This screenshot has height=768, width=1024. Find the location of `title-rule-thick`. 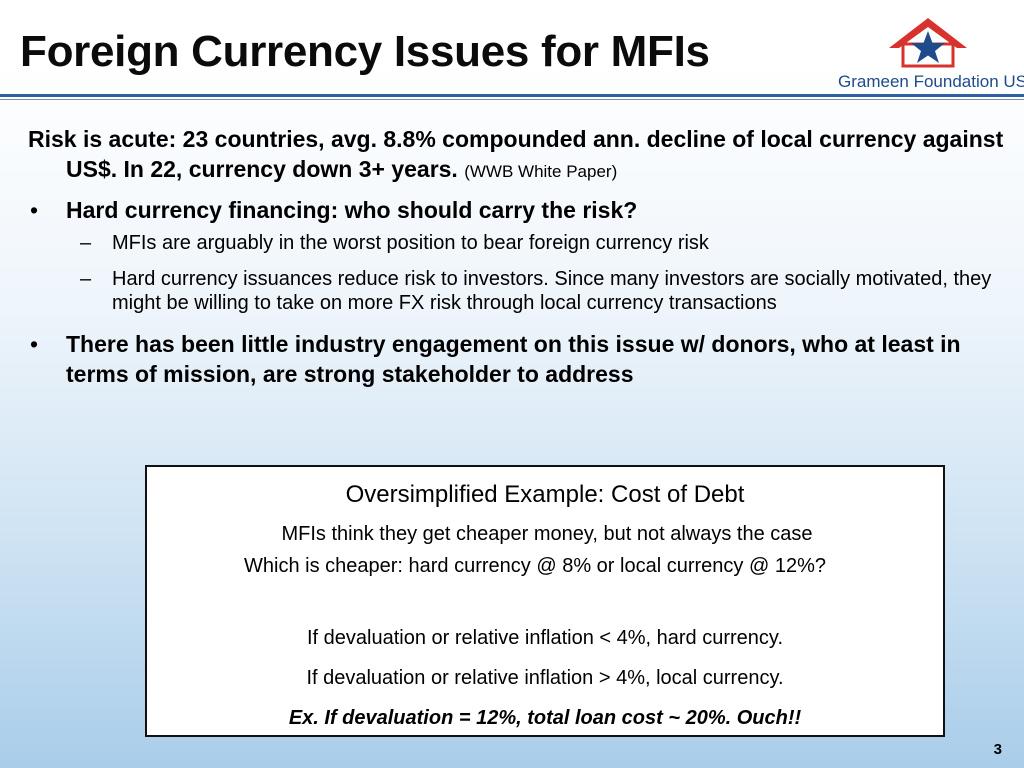

title-rule-thick is located at coordinates (512, 95).